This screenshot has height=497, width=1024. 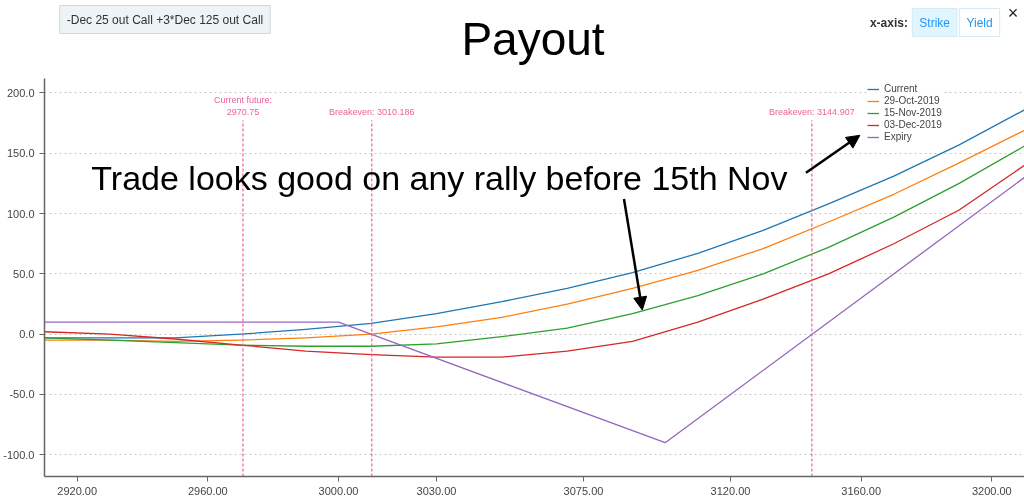 What do you see at coordinates (979, 22) in the screenshot?
I see `text: Yield` at bounding box center [979, 22].